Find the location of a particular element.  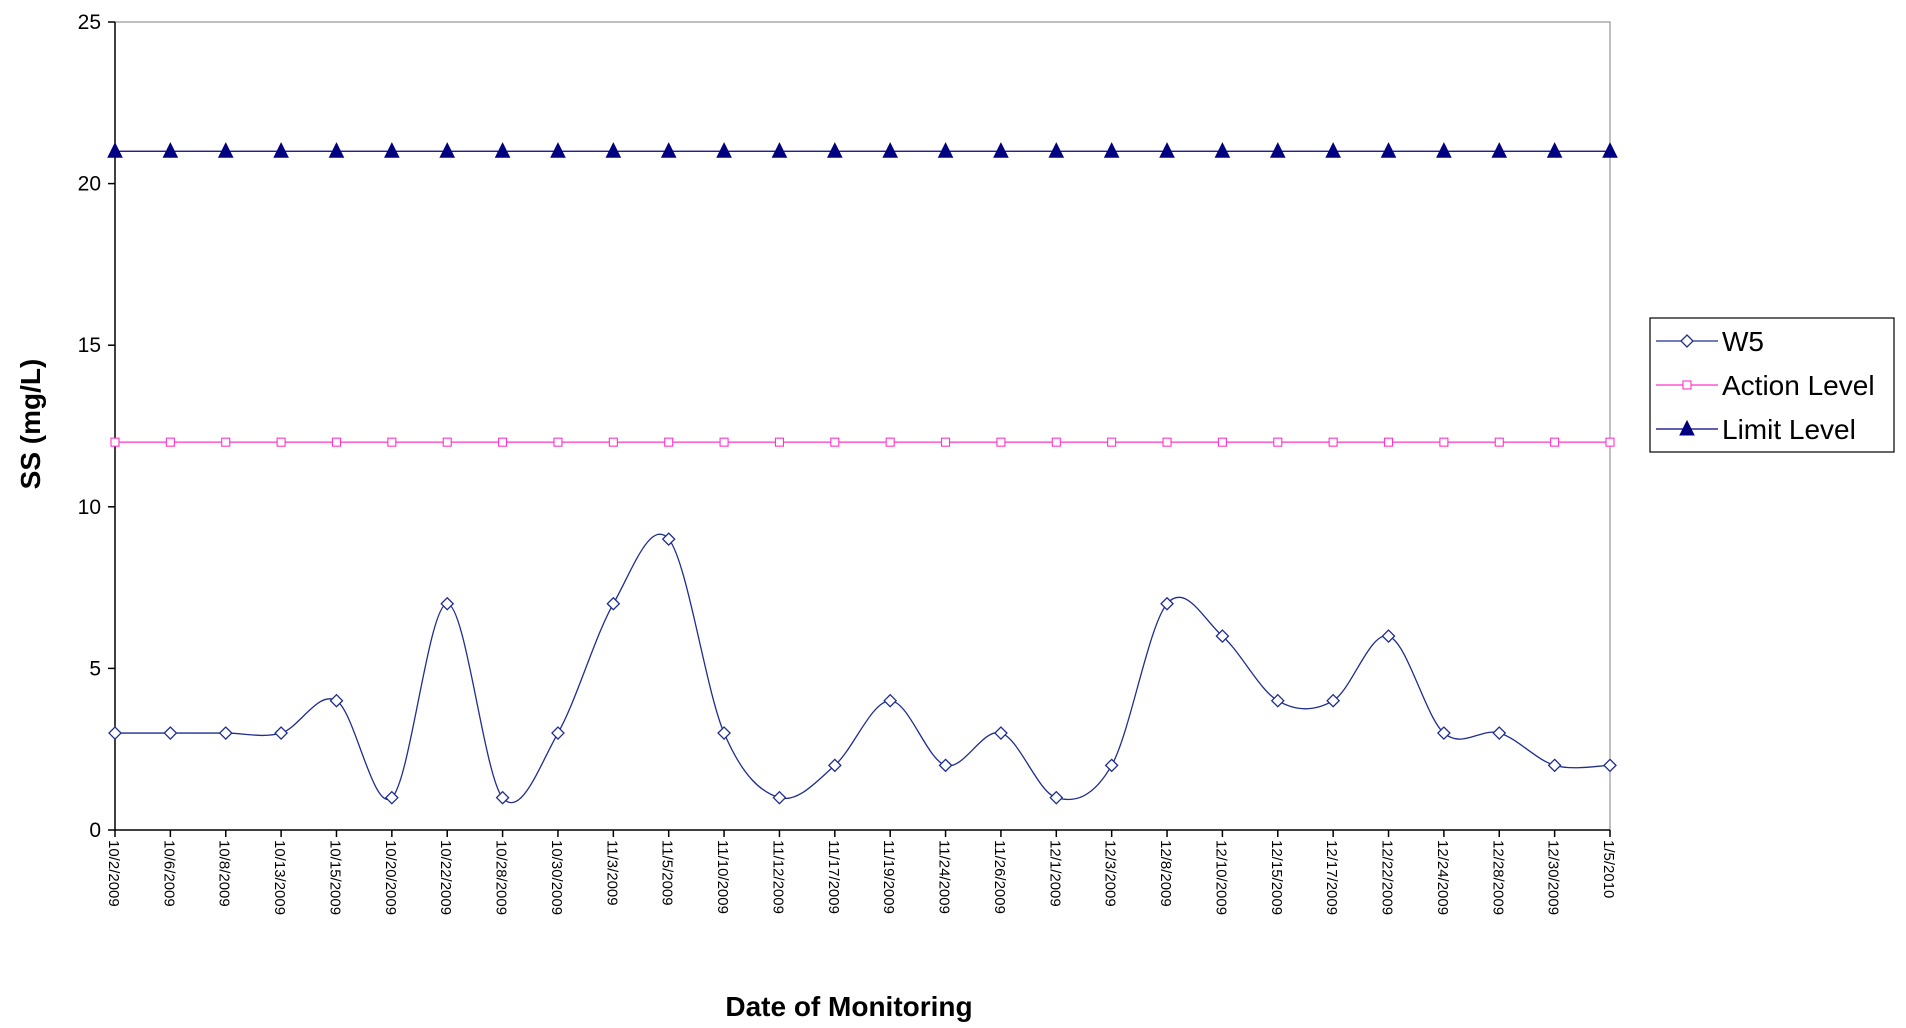

legend-label-limit-level: Limit Level is located at coordinates (1789, 429).